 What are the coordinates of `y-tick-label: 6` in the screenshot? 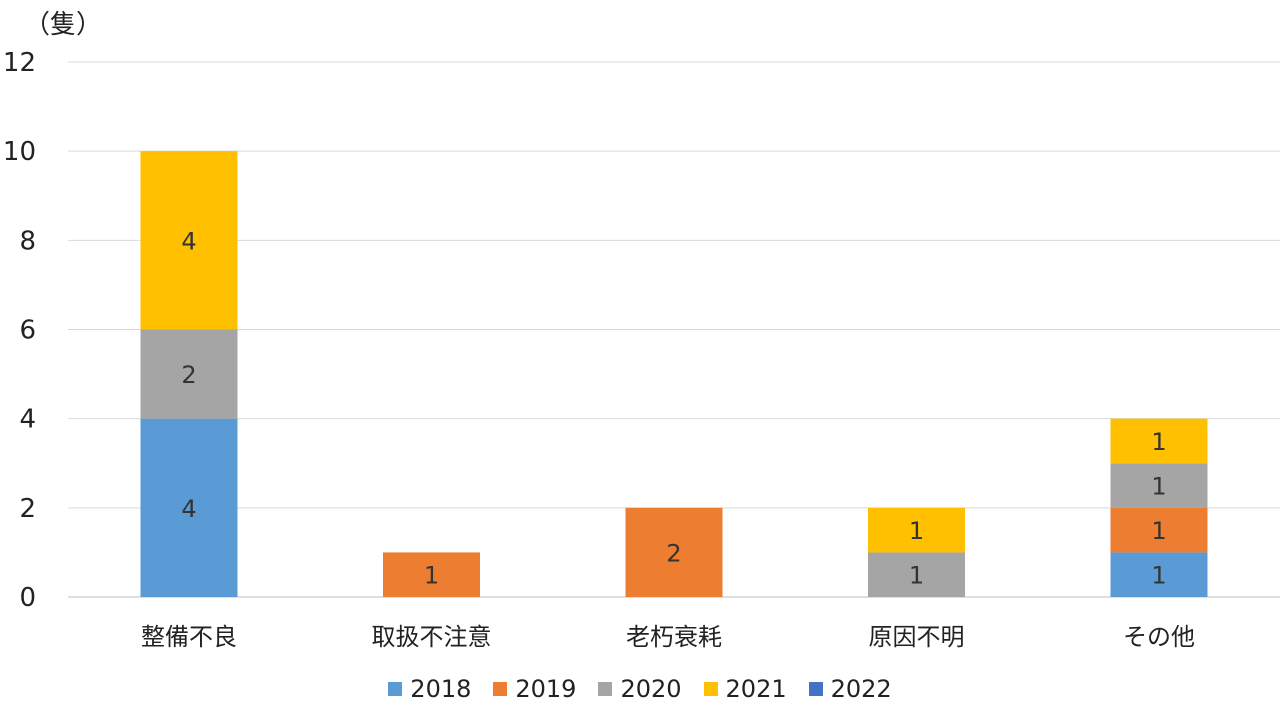 It's located at (27, 331).